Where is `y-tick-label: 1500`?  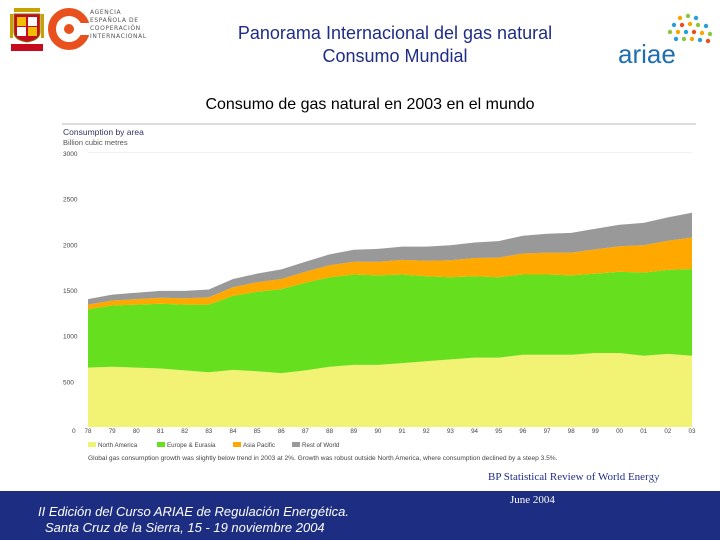
y-tick-label: 1500 is located at coordinates (70, 291).